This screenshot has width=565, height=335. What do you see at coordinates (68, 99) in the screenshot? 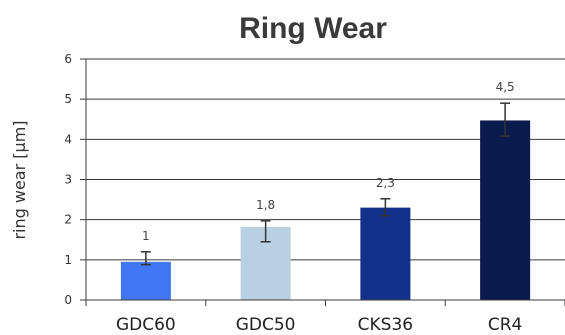
I see `y-tick-5: 5` at bounding box center [68, 99].